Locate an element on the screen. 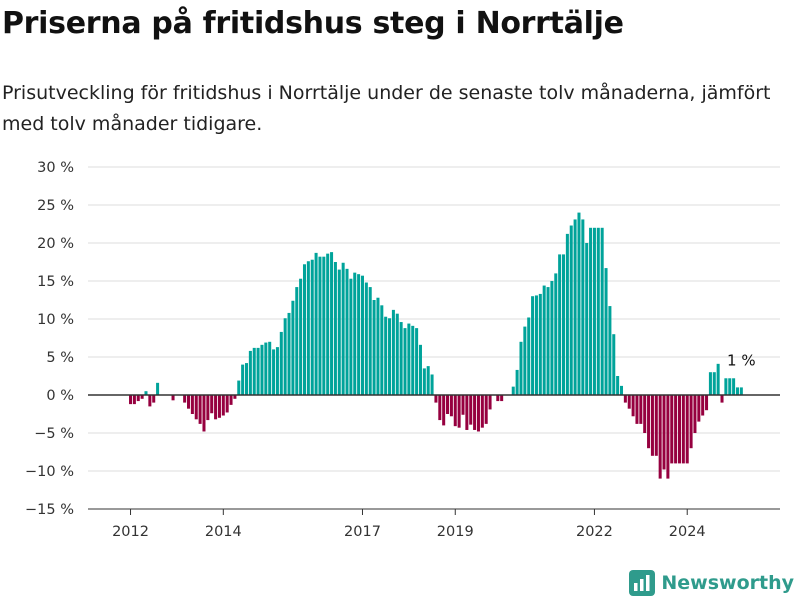  annotation-label: 1 % is located at coordinates (741, 360).